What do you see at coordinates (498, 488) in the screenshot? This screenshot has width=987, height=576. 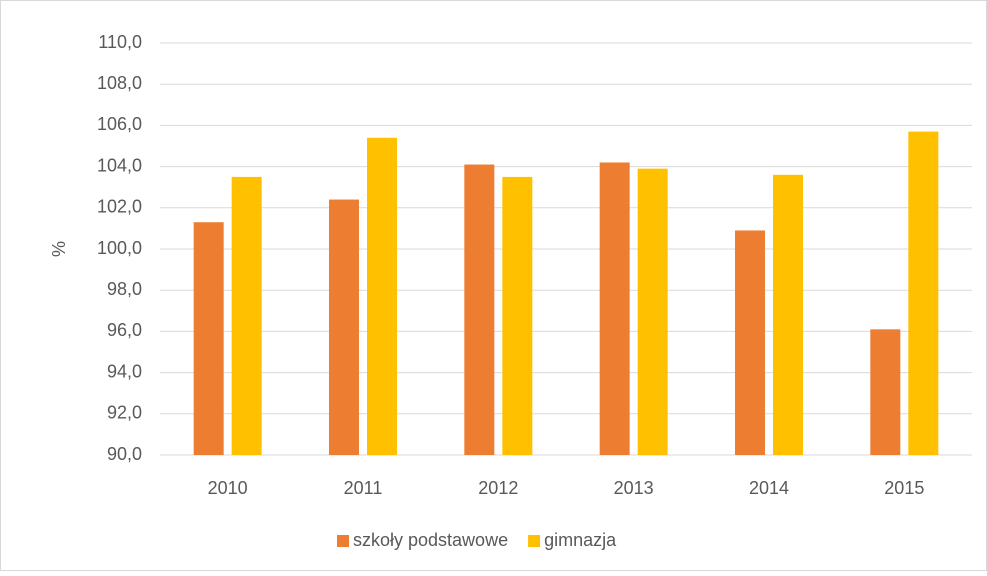 I see `x-tick-label: 2012` at bounding box center [498, 488].